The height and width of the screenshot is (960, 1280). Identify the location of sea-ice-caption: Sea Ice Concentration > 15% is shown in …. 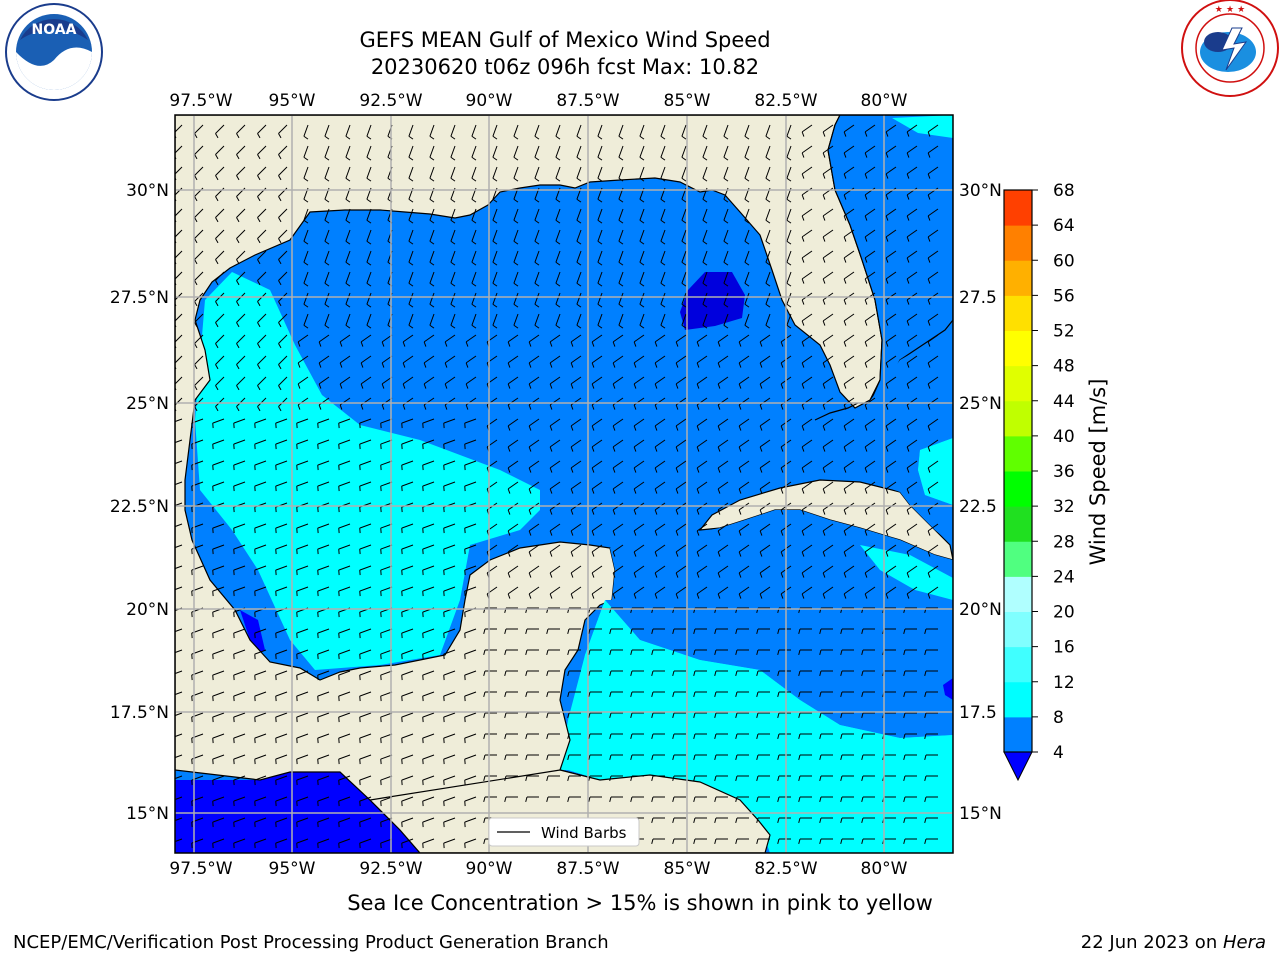
(640, 903).